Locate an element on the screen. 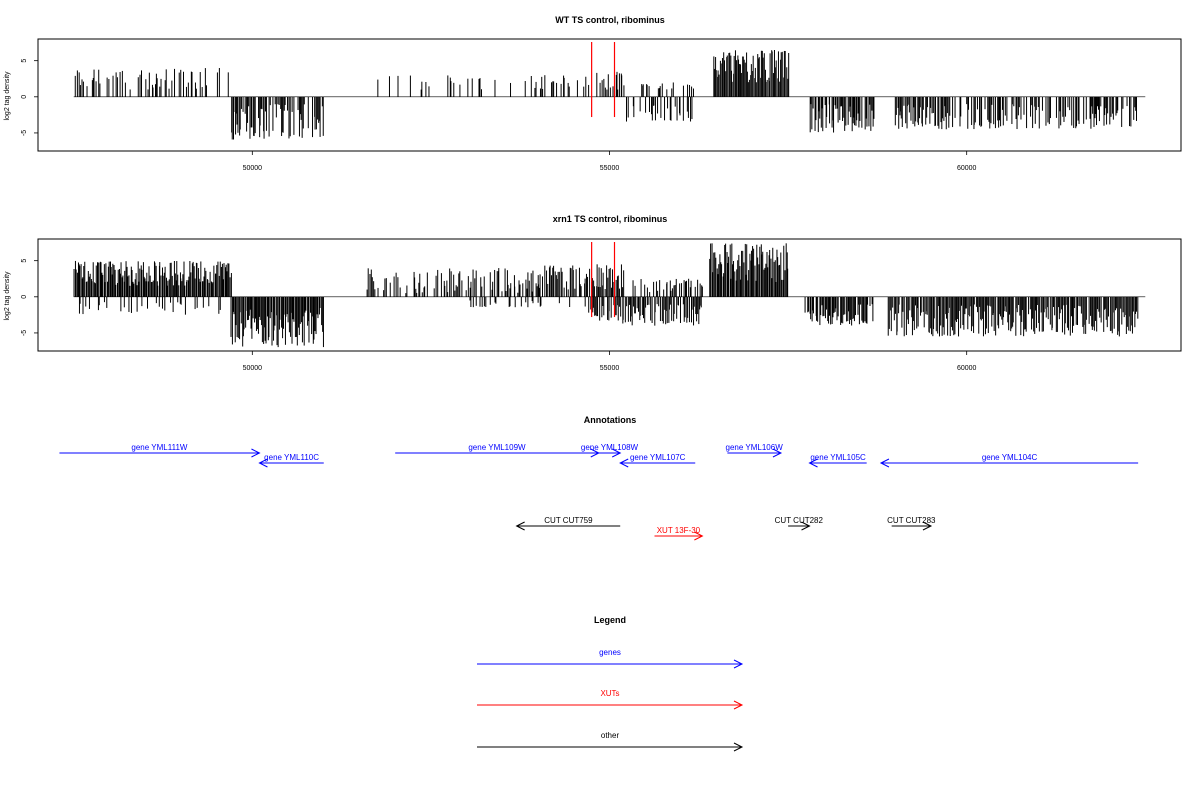  annotation-arrow: gene YML108W is located at coordinates (610, 450).